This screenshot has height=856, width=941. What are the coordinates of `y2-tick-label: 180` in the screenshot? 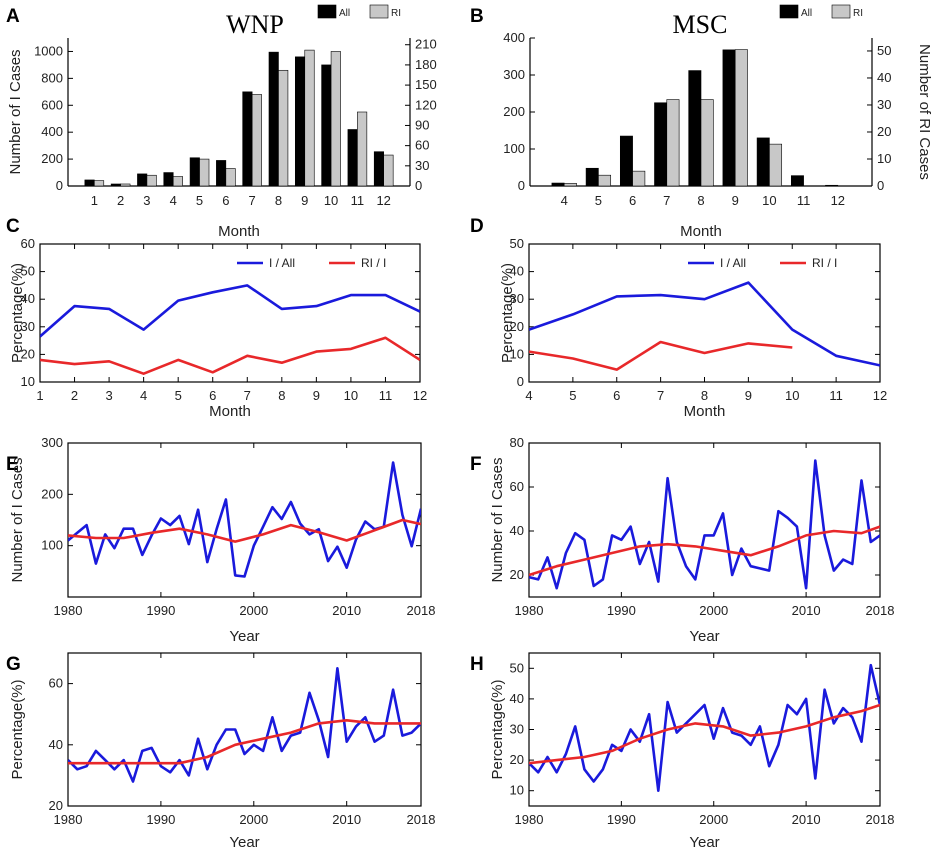 It's located at (426, 64).